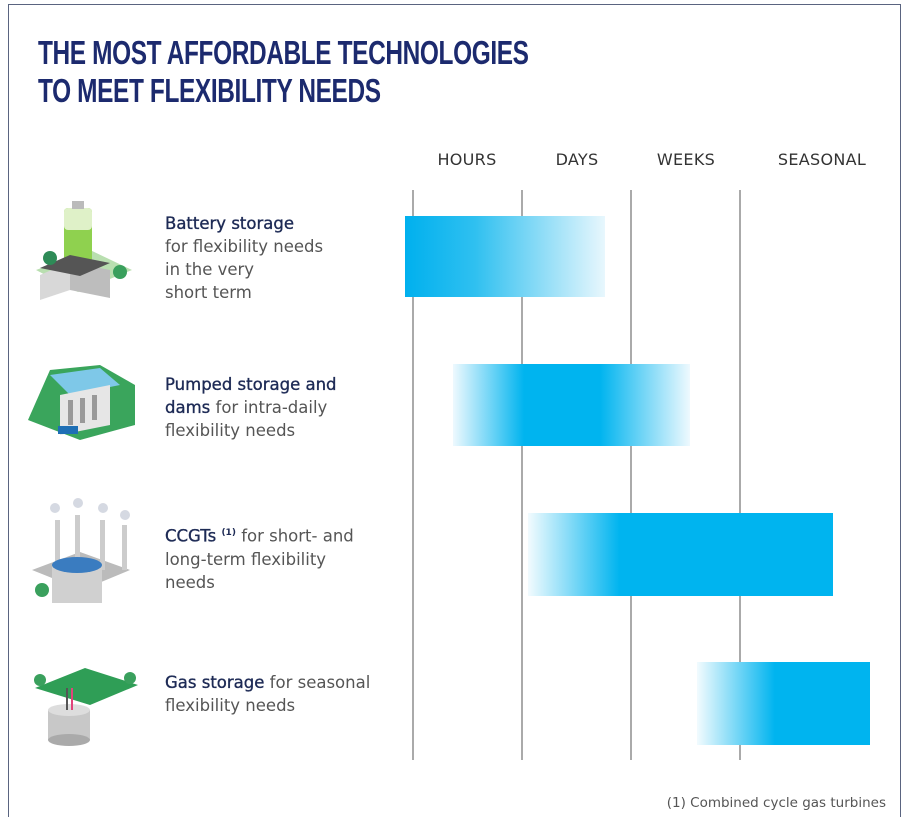  Describe the element at coordinates (577, 159) in the screenshot. I see `column-header: DAYS` at that location.